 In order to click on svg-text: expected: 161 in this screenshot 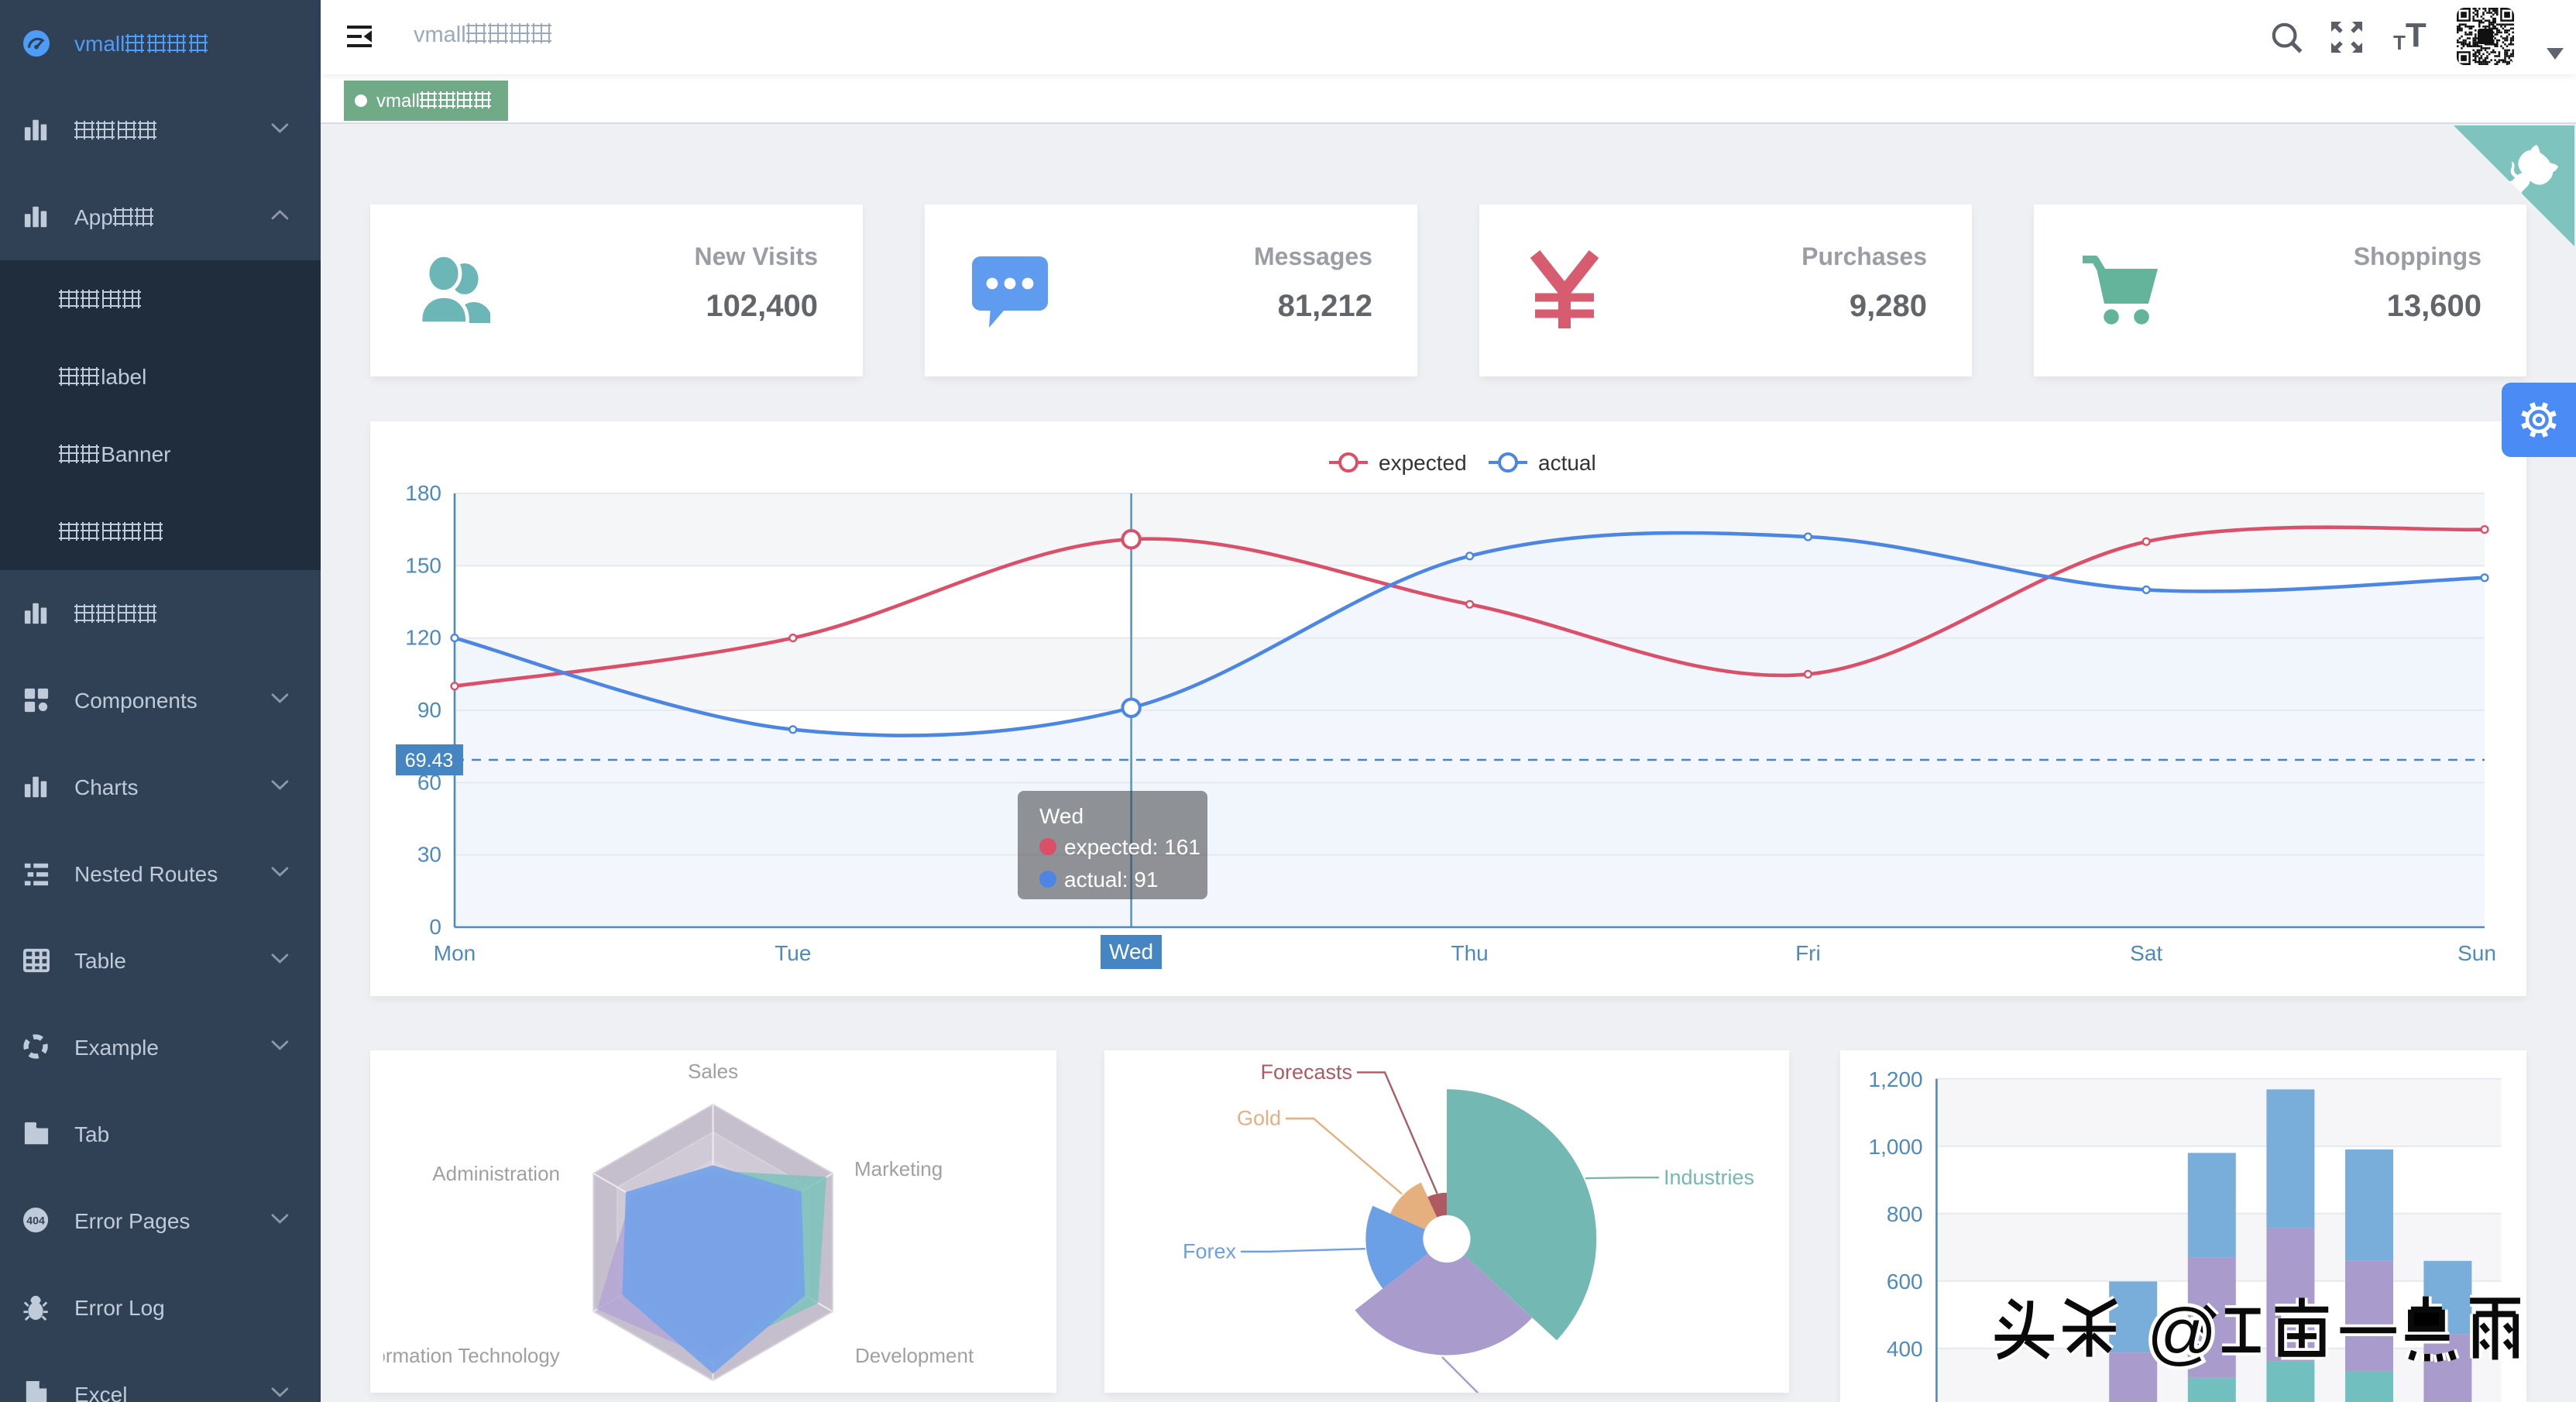, I will do `click(1132, 846)`.